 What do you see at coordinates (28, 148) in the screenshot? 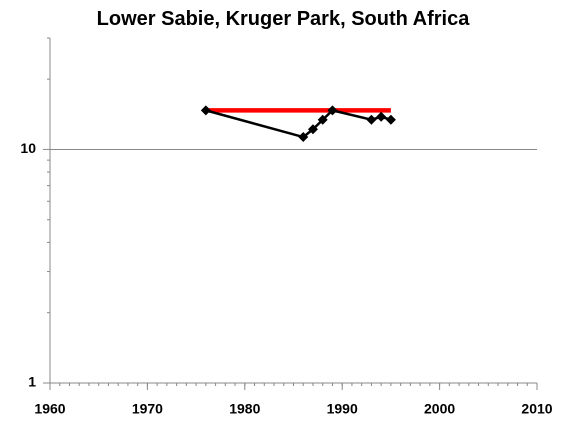
I see `y-tick-label: 10` at bounding box center [28, 148].